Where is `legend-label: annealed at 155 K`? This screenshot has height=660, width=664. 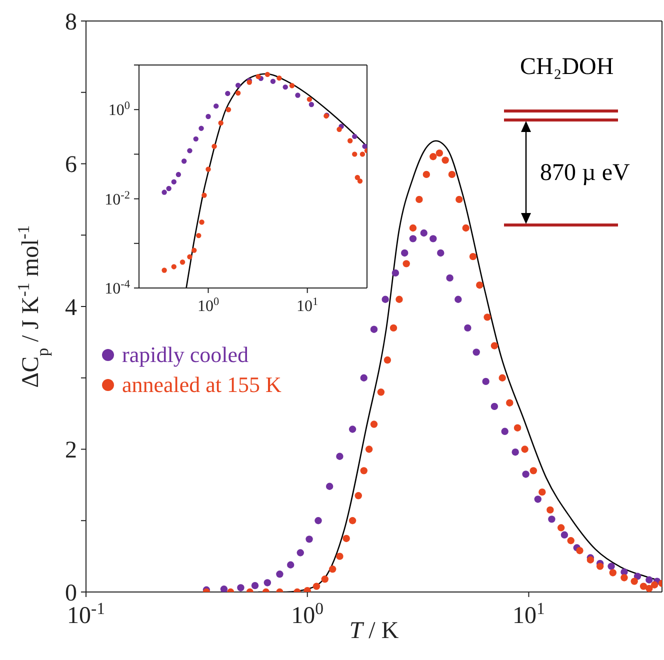
legend-label: annealed at 155 K is located at coordinates (202, 385).